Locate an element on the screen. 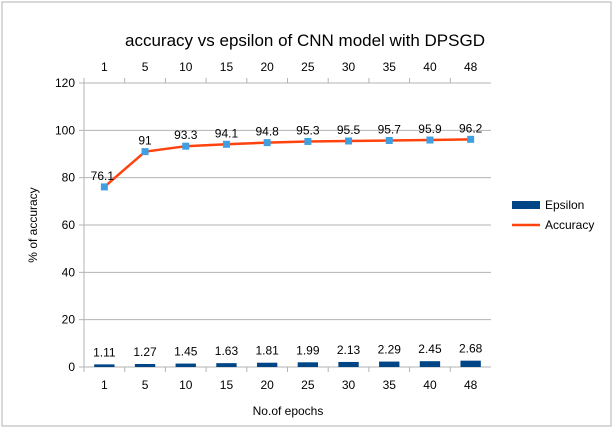 This screenshot has height=434, width=615. x-tick-label-top: 40 is located at coordinates (430, 67).